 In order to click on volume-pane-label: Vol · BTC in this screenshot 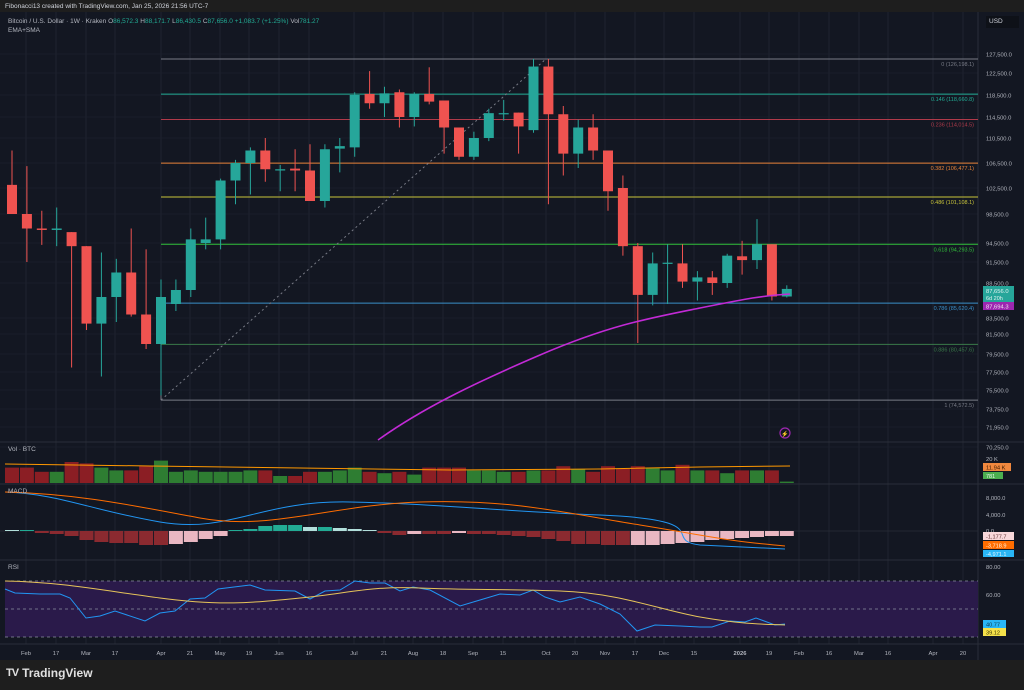, I will do `click(22, 449)`.